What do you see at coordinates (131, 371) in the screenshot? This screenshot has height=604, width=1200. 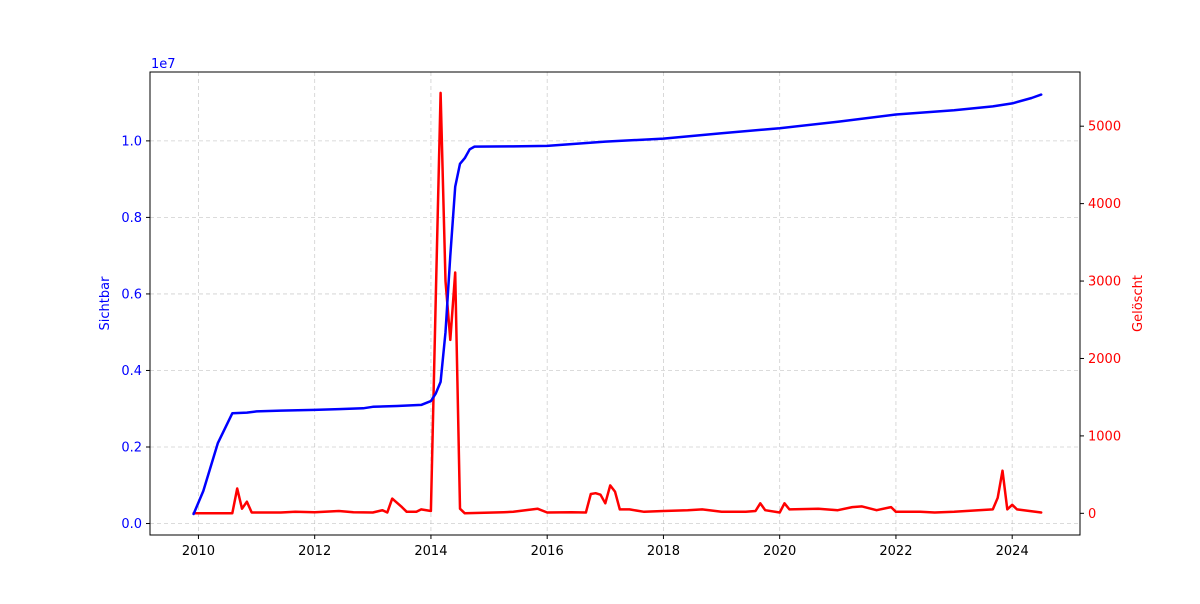 I see `left-tick-label: 0.4` at bounding box center [131, 371].